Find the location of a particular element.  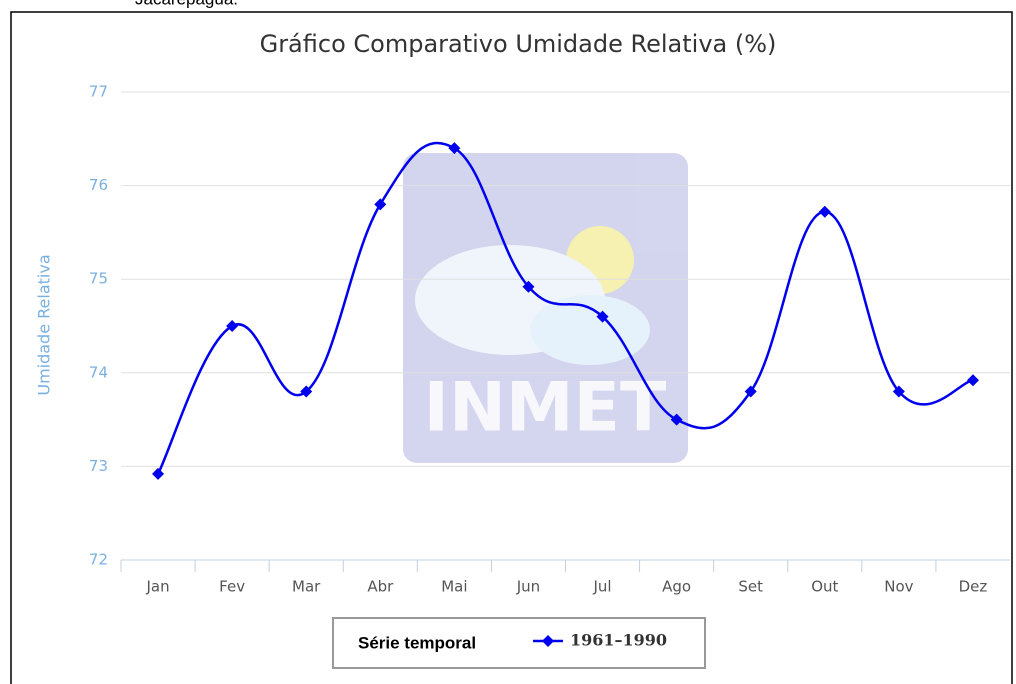

chart-title: Gráfico Comparativo Umidade Relativa (%) is located at coordinates (518, 44).